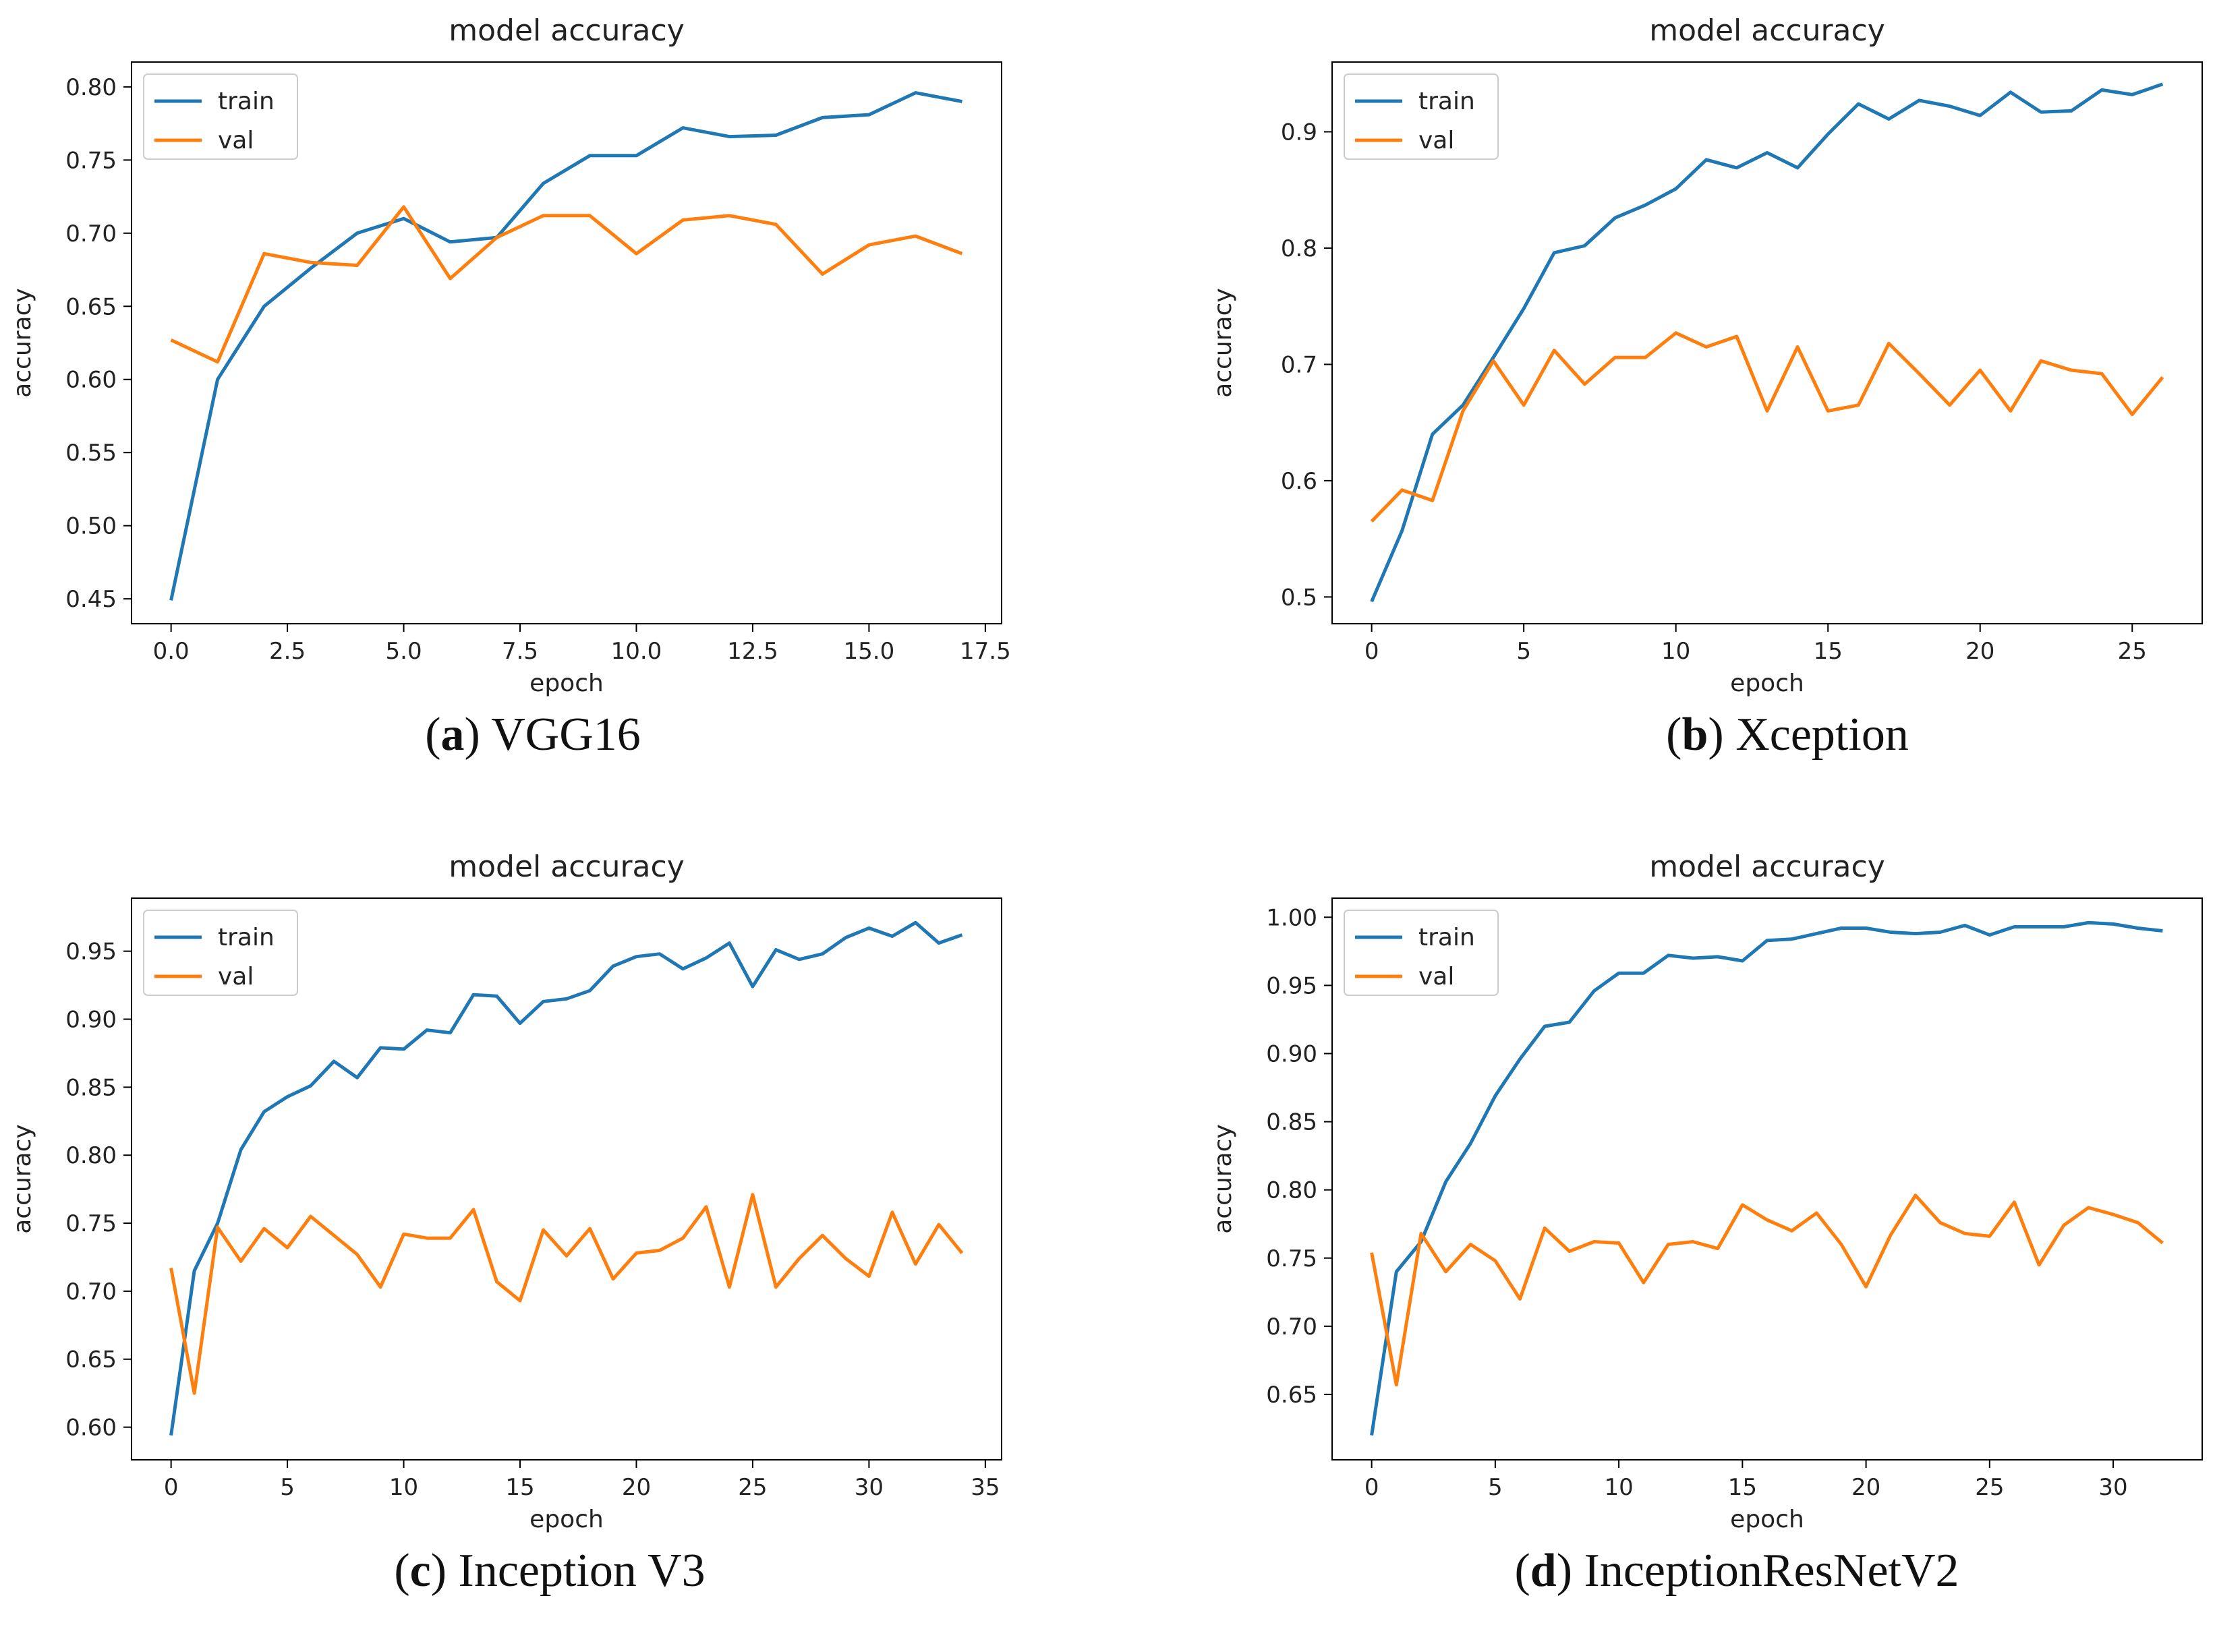 The width and height of the screenshot is (2215, 1652). I want to click on figure-caption-a: (a) VGG16, so click(533, 735).